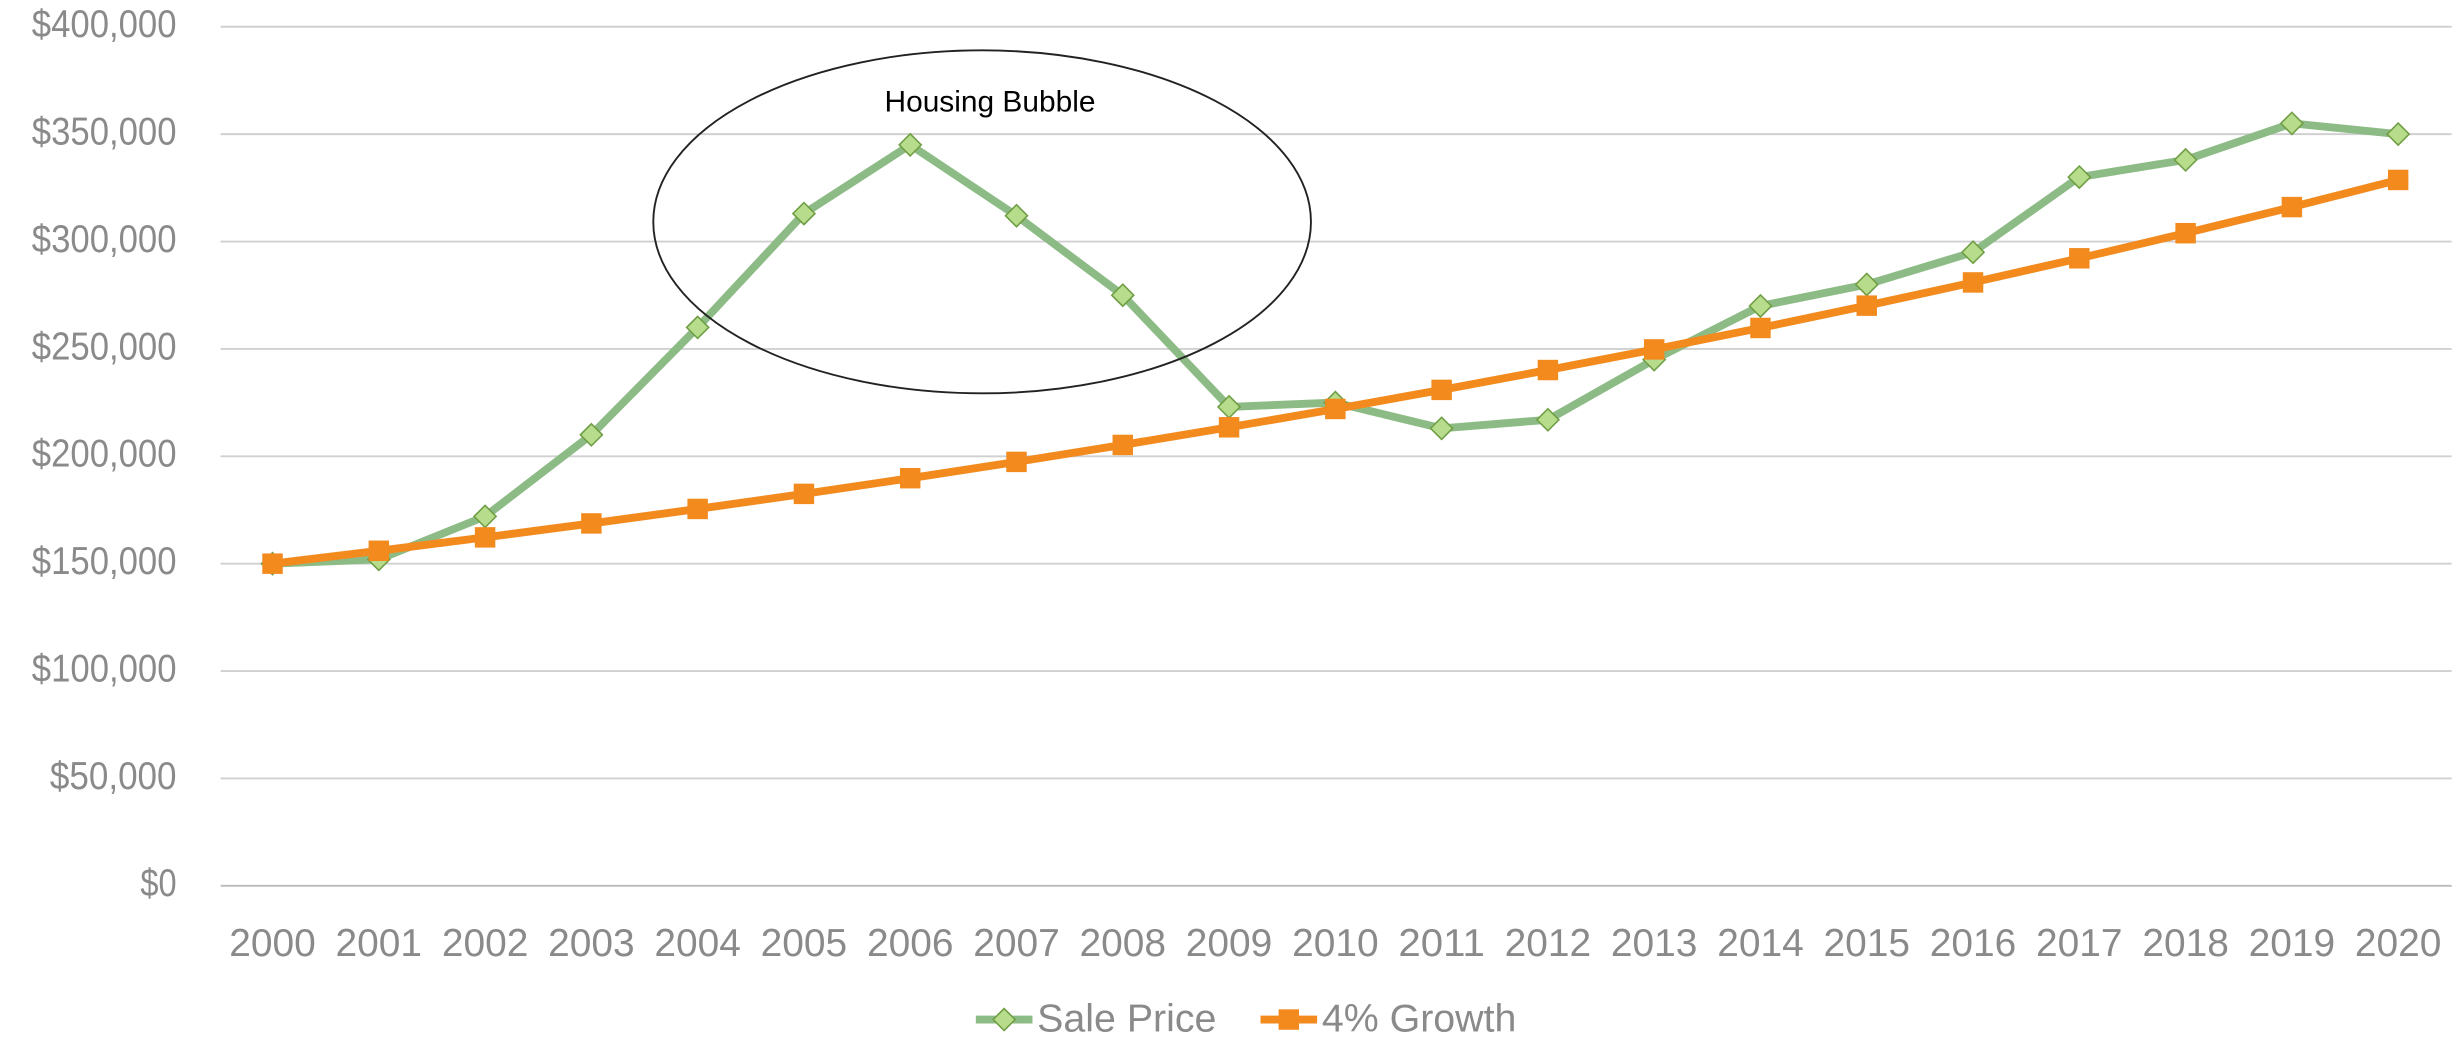 The height and width of the screenshot is (1040, 2463). What do you see at coordinates (2292, 943) in the screenshot?
I see `x-tick-label: 2019` at bounding box center [2292, 943].